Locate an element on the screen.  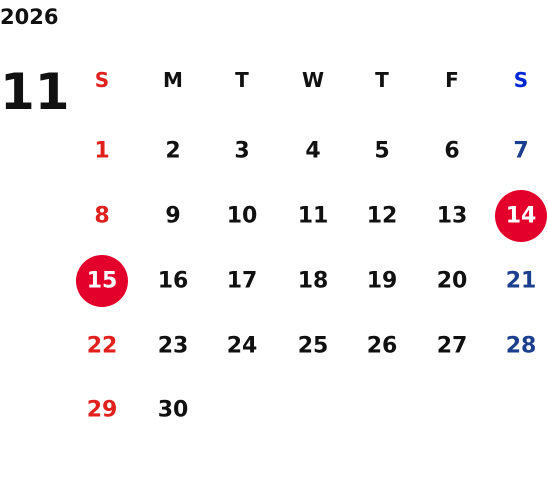
day: 13 is located at coordinates (452, 216).